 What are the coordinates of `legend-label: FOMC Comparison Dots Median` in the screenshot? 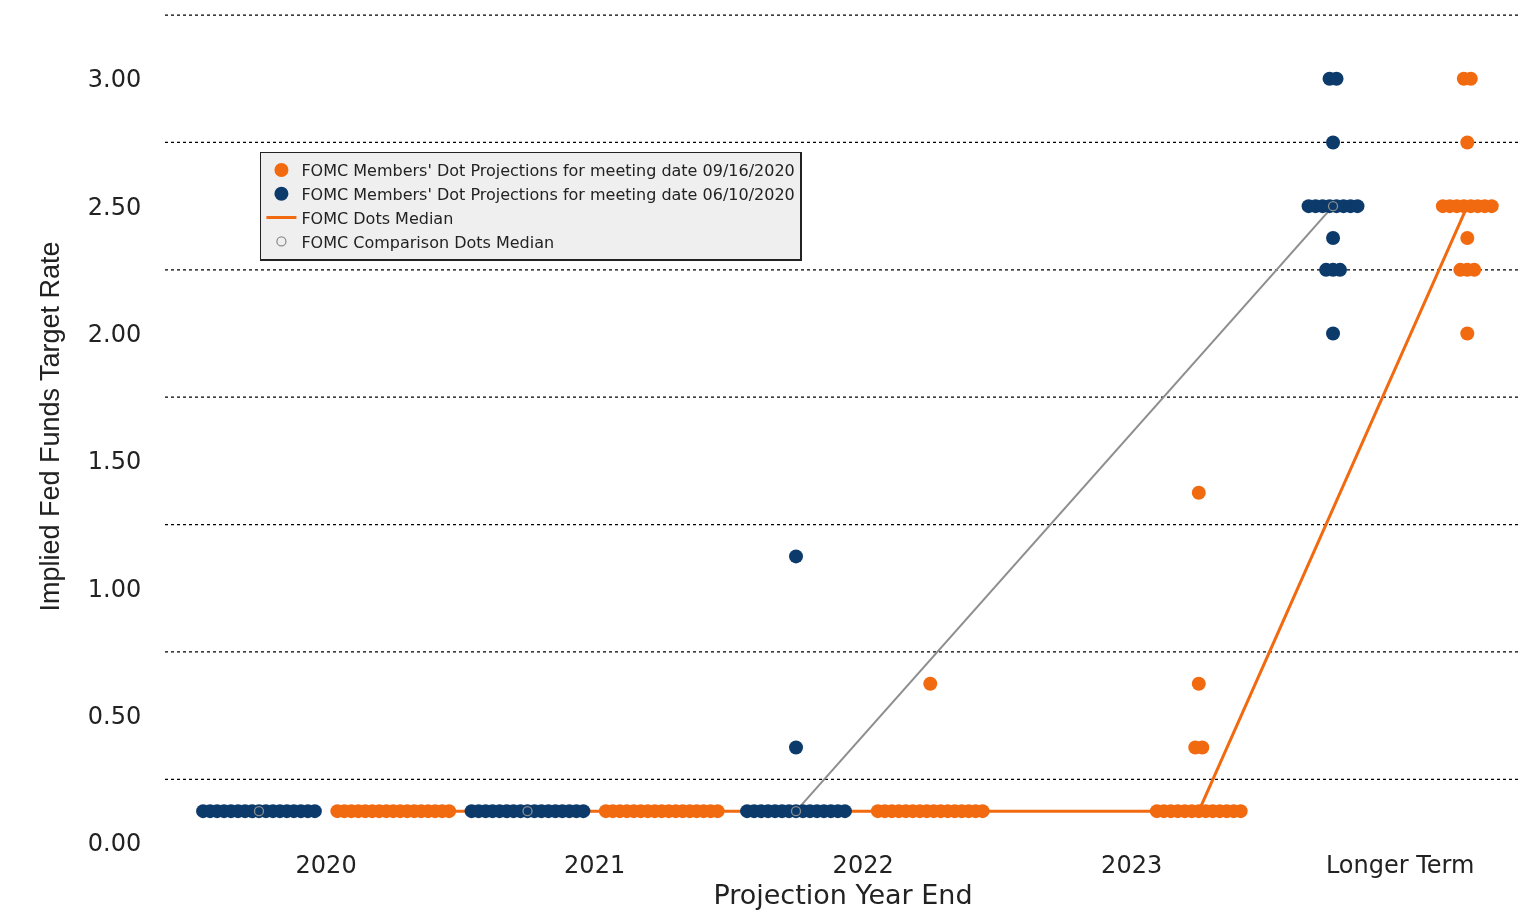 It's located at (428, 242).